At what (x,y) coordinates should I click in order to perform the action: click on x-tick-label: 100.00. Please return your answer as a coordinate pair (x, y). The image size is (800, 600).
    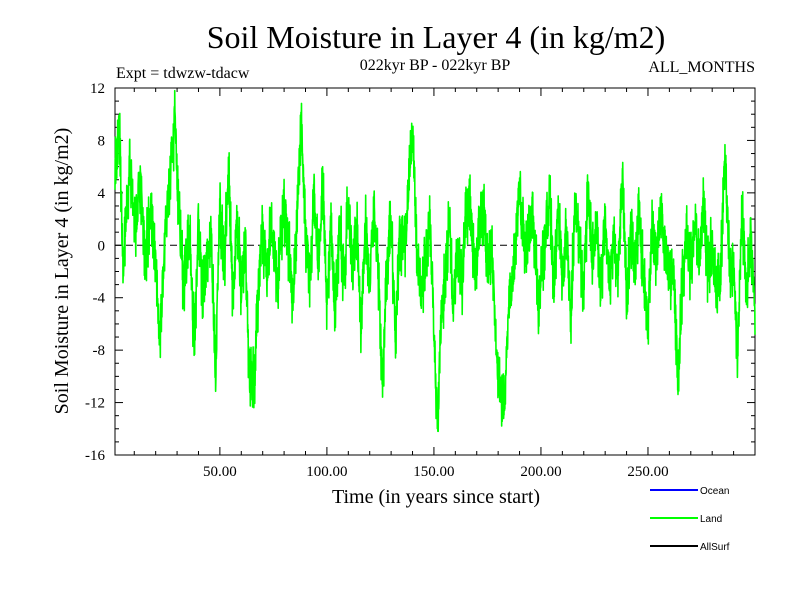
    Looking at the image, I should click on (326, 472).